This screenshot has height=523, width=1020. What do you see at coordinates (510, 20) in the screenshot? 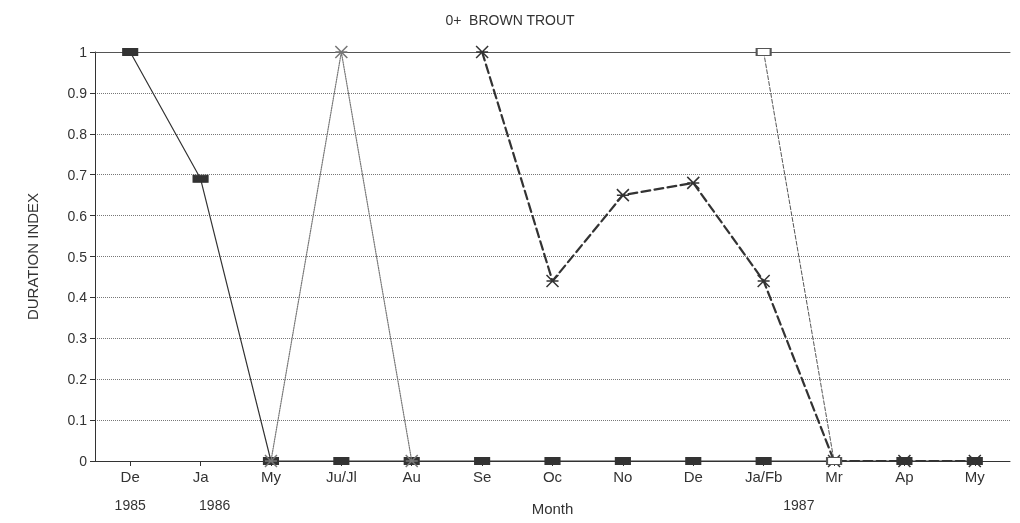
I see `chart-title: 0+ BROWN TROUT` at bounding box center [510, 20].